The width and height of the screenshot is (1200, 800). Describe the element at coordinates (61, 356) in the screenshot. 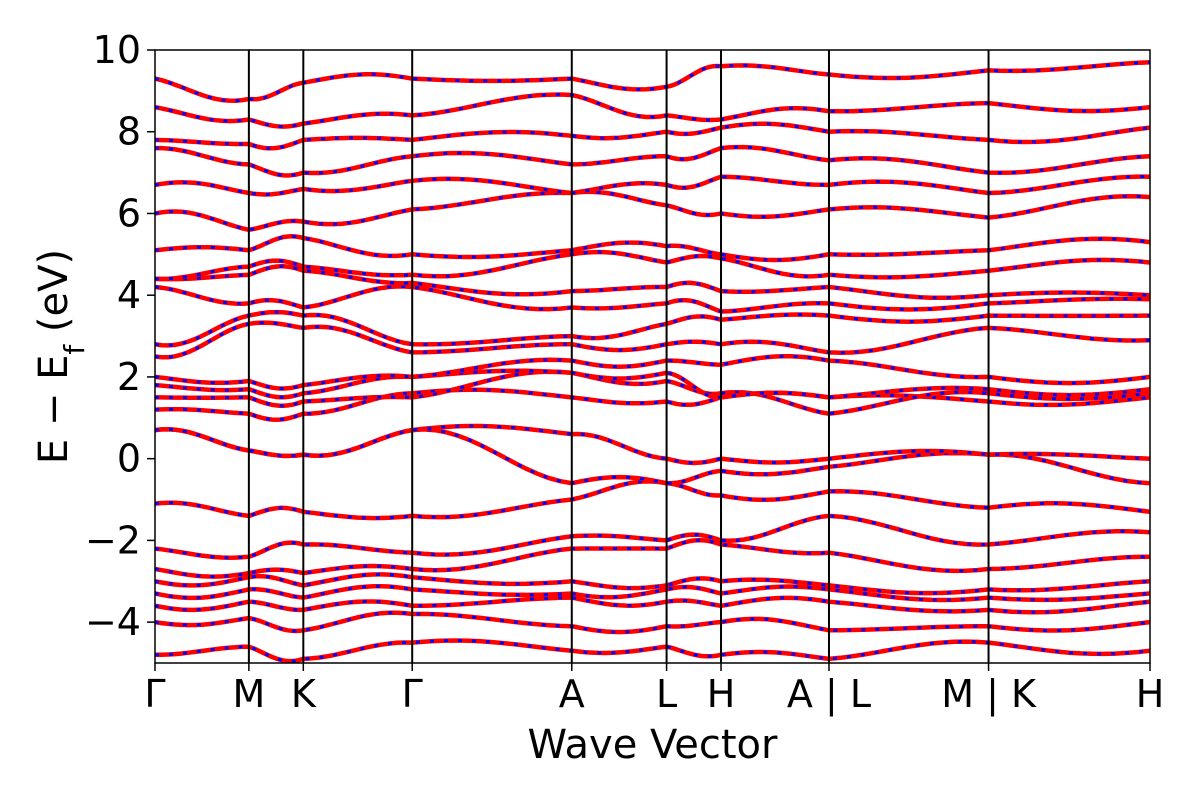

I see `y-axis-label: E − Ef (eV)` at that location.